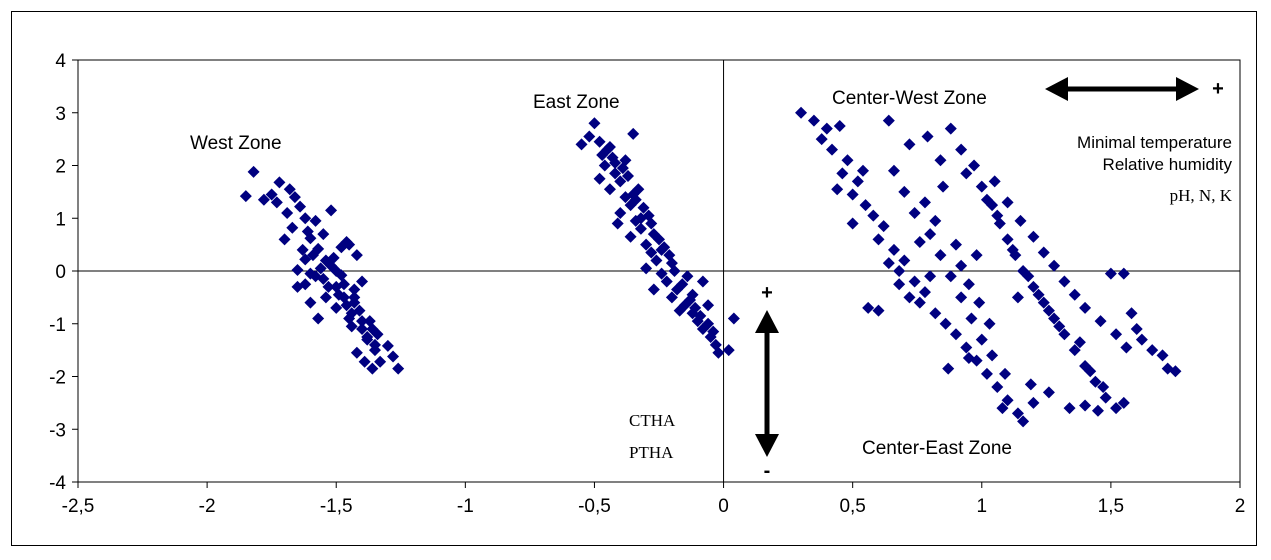 This screenshot has width=1271, height=560. I want to click on x-tick-label: -2, so click(207, 506).